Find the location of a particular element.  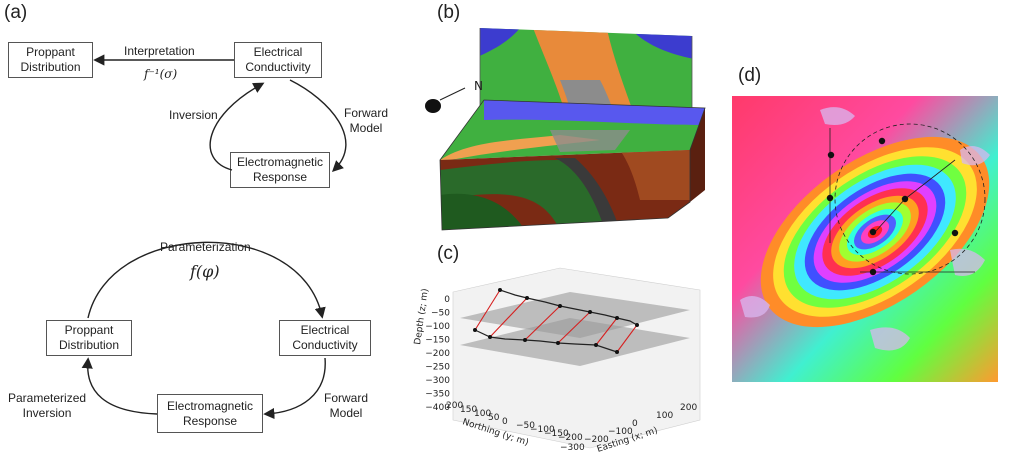

z-tick-label: −400 is located at coordinates (437, 408).